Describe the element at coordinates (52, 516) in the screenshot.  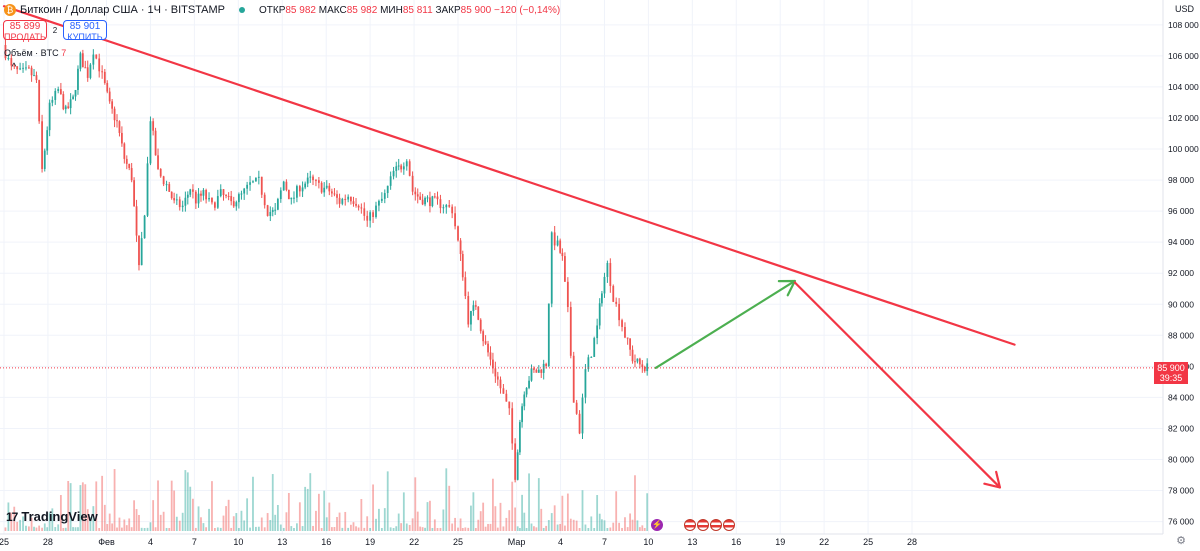
I see `tradingview-logo: 17 TradingView` at that location.